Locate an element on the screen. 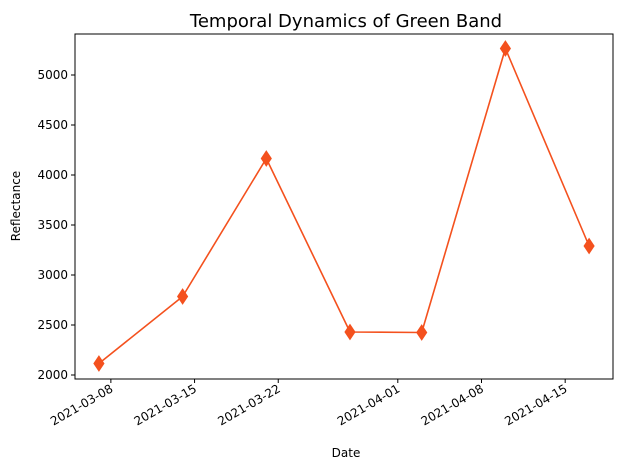  y-tick-label: 2500 is located at coordinates (52, 325).